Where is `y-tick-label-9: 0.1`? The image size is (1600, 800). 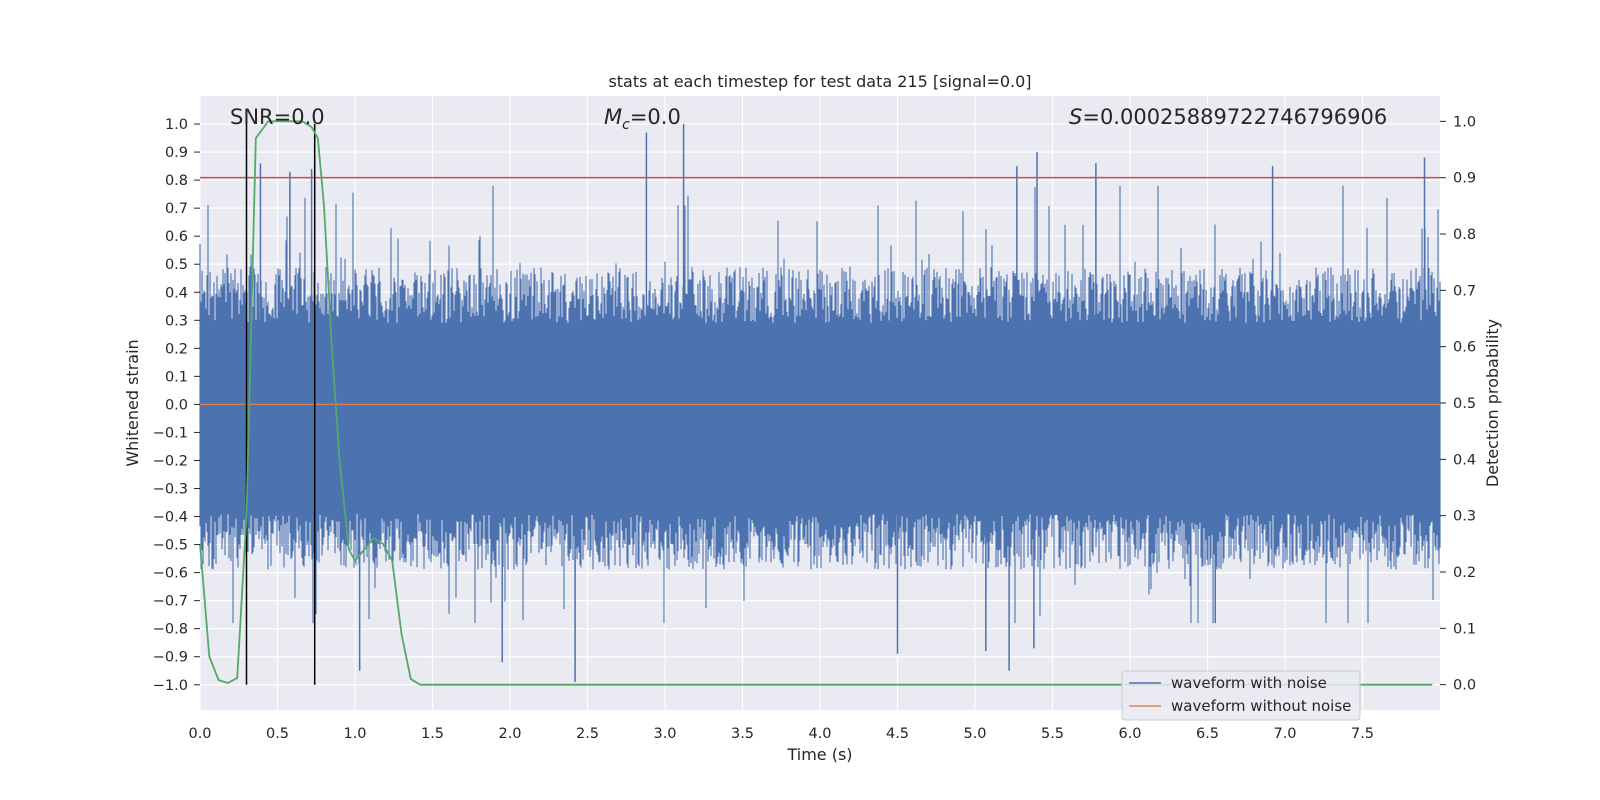 y-tick-label-9: 0.1 is located at coordinates (176, 377).